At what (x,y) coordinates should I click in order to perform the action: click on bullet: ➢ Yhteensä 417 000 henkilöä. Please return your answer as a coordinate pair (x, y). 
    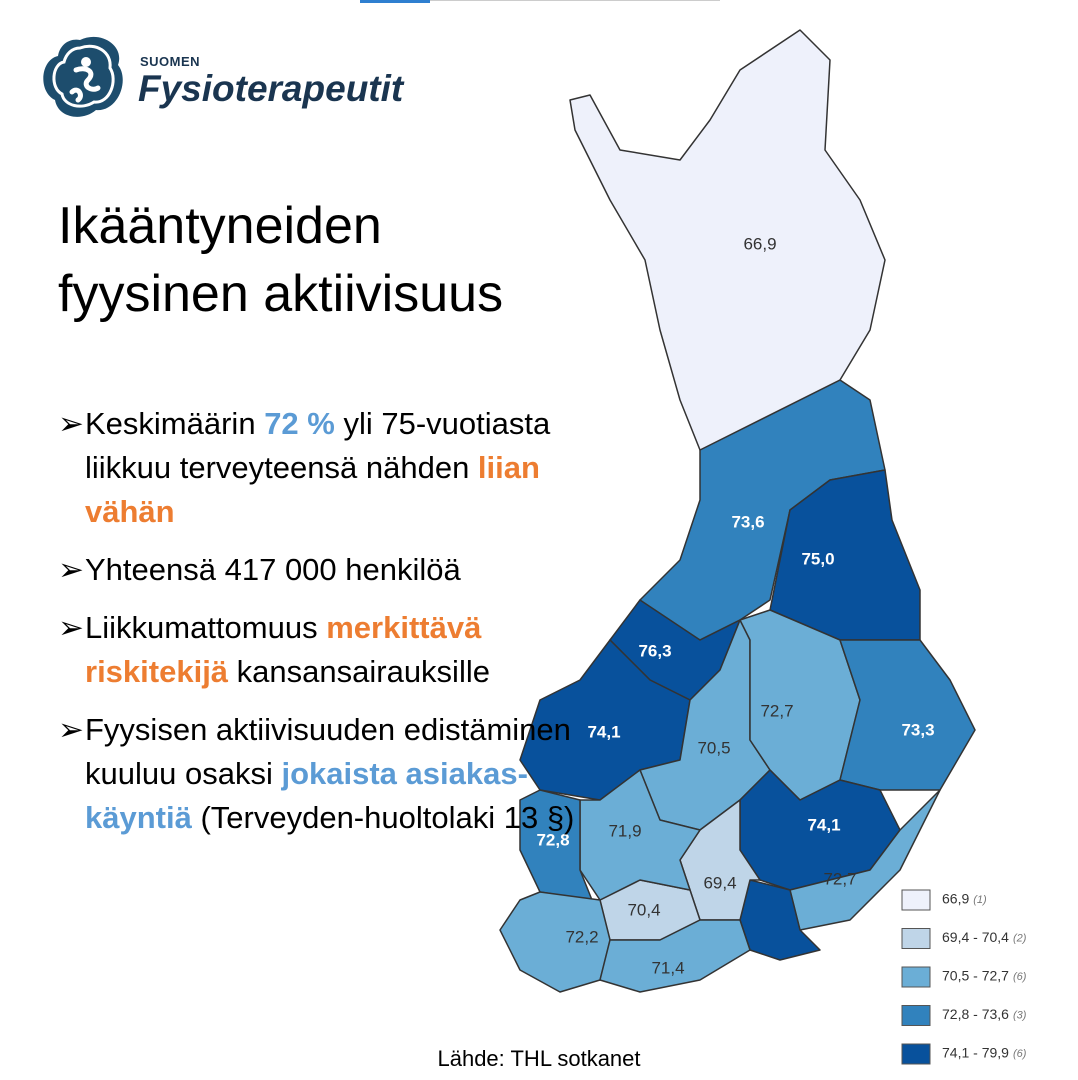
    Looking at the image, I should click on (328, 570).